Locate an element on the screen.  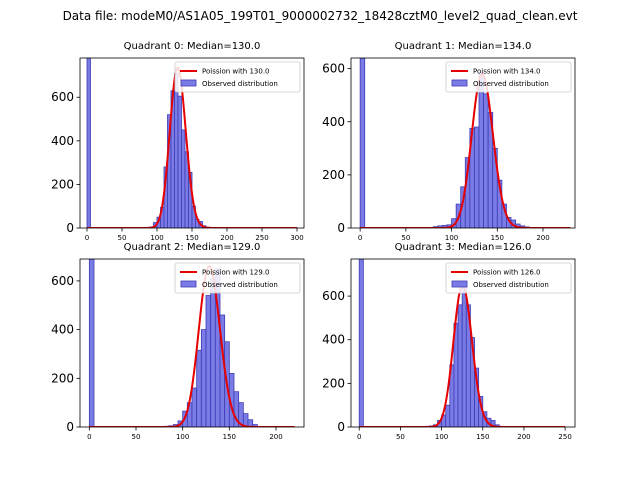
quadrant-1-legend-bar-swatch is located at coordinates (459, 83).